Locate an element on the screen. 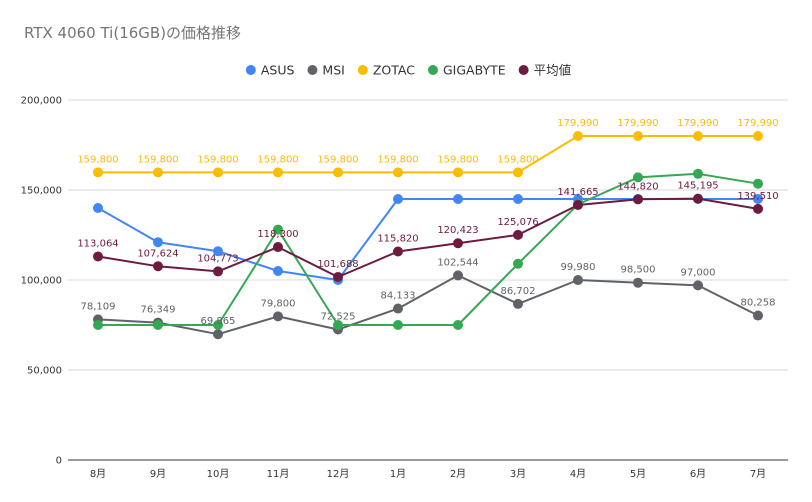 The height and width of the screenshot is (502, 812). series-line-asus is located at coordinates (427, 239).